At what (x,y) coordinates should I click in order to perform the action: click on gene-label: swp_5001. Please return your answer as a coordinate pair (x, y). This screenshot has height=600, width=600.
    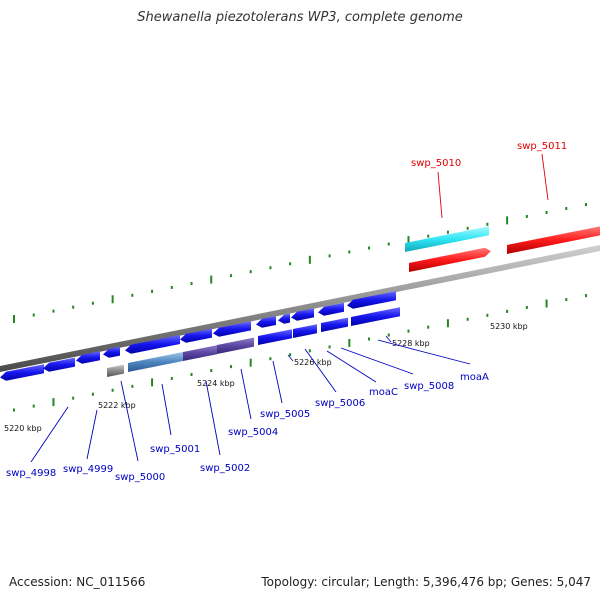
    Looking at the image, I should click on (175, 449).